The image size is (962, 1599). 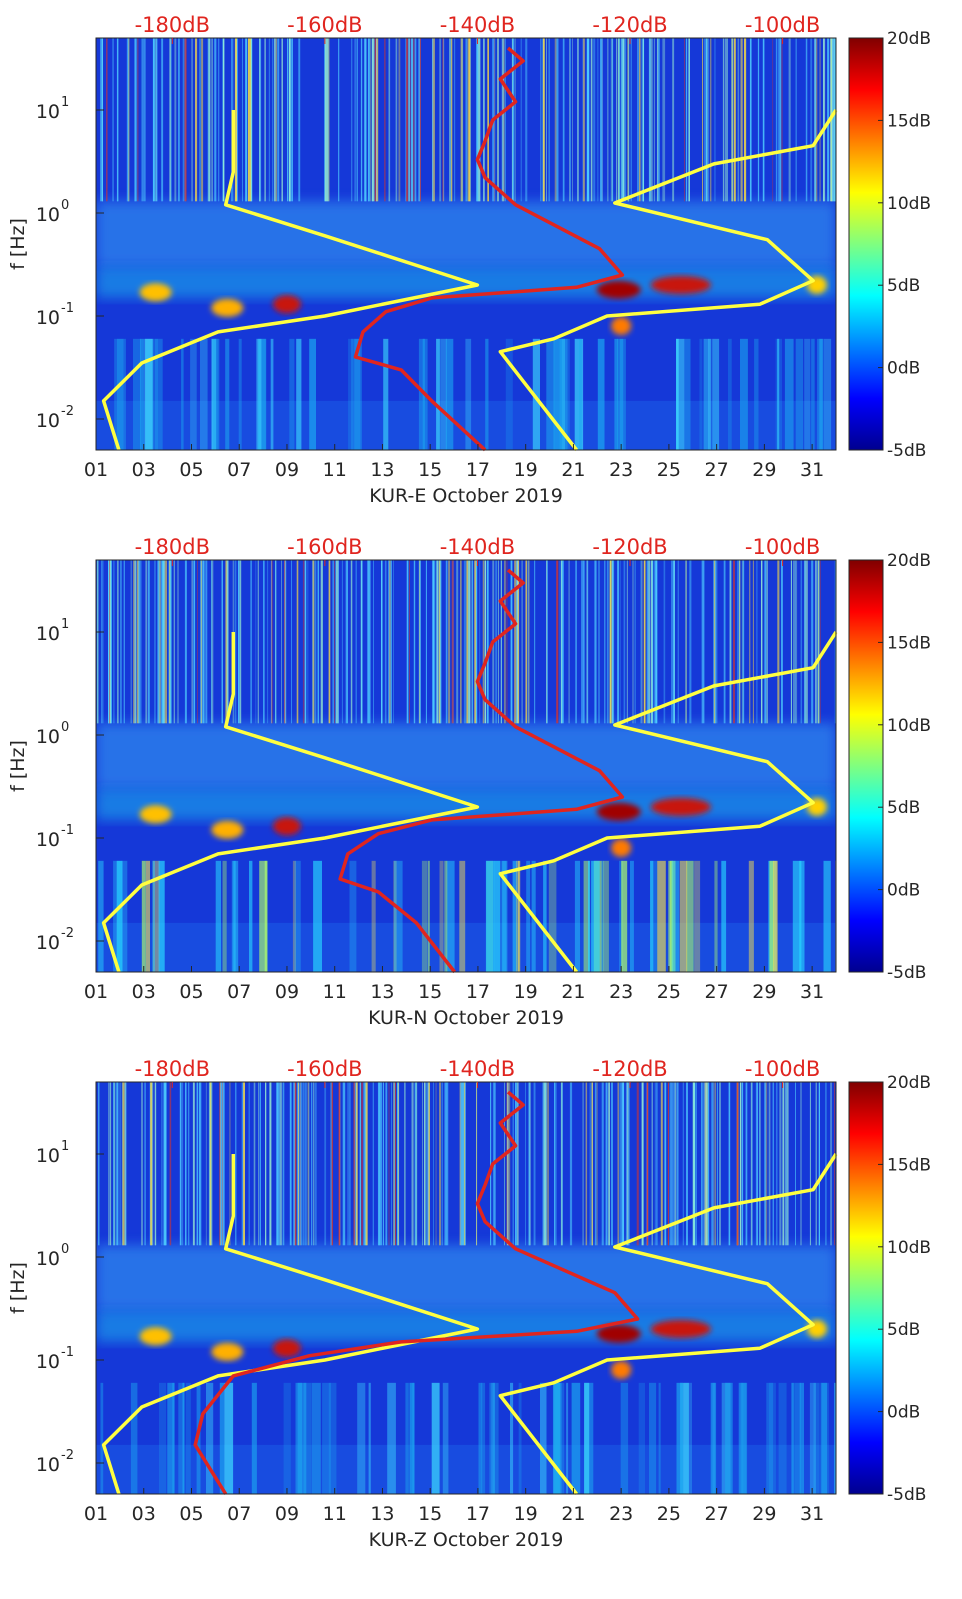 What do you see at coordinates (430, 470) in the screenshot?
I see `x-tick-label: 15` at bounding box center [430, 470].